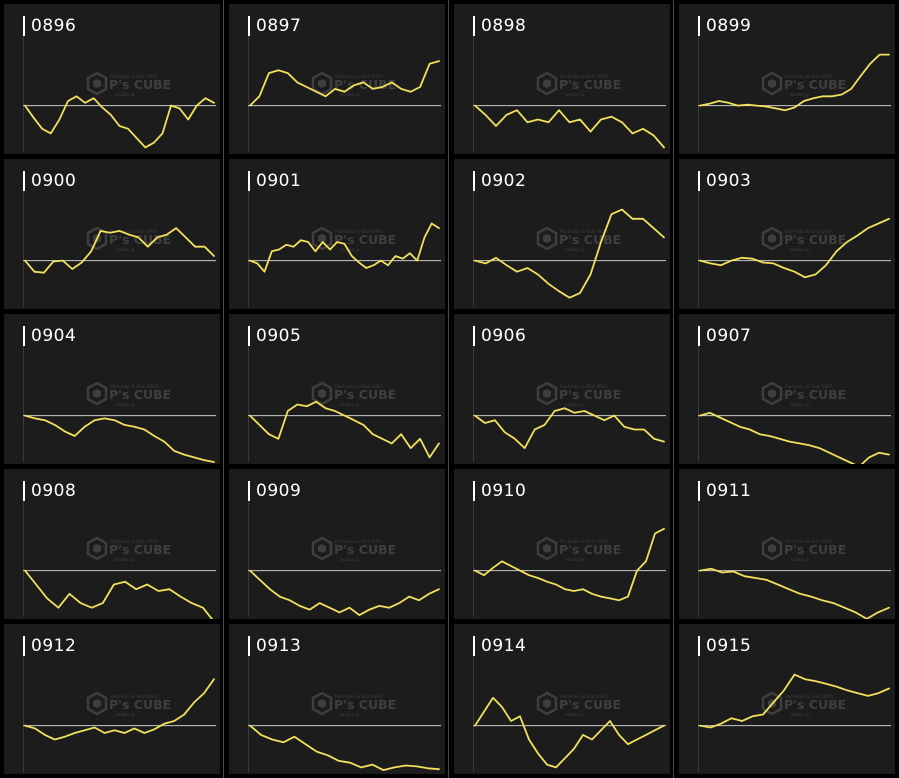 Image resolution: width=899 pixels, height=778 pixels. What do you see at coordinates (337, 234) in the screenshot?
I see `chart-panel-0901: 0901 Pachinko & Slot DATA P's CUBE anaba.jp` at bounding box center [337, 234].